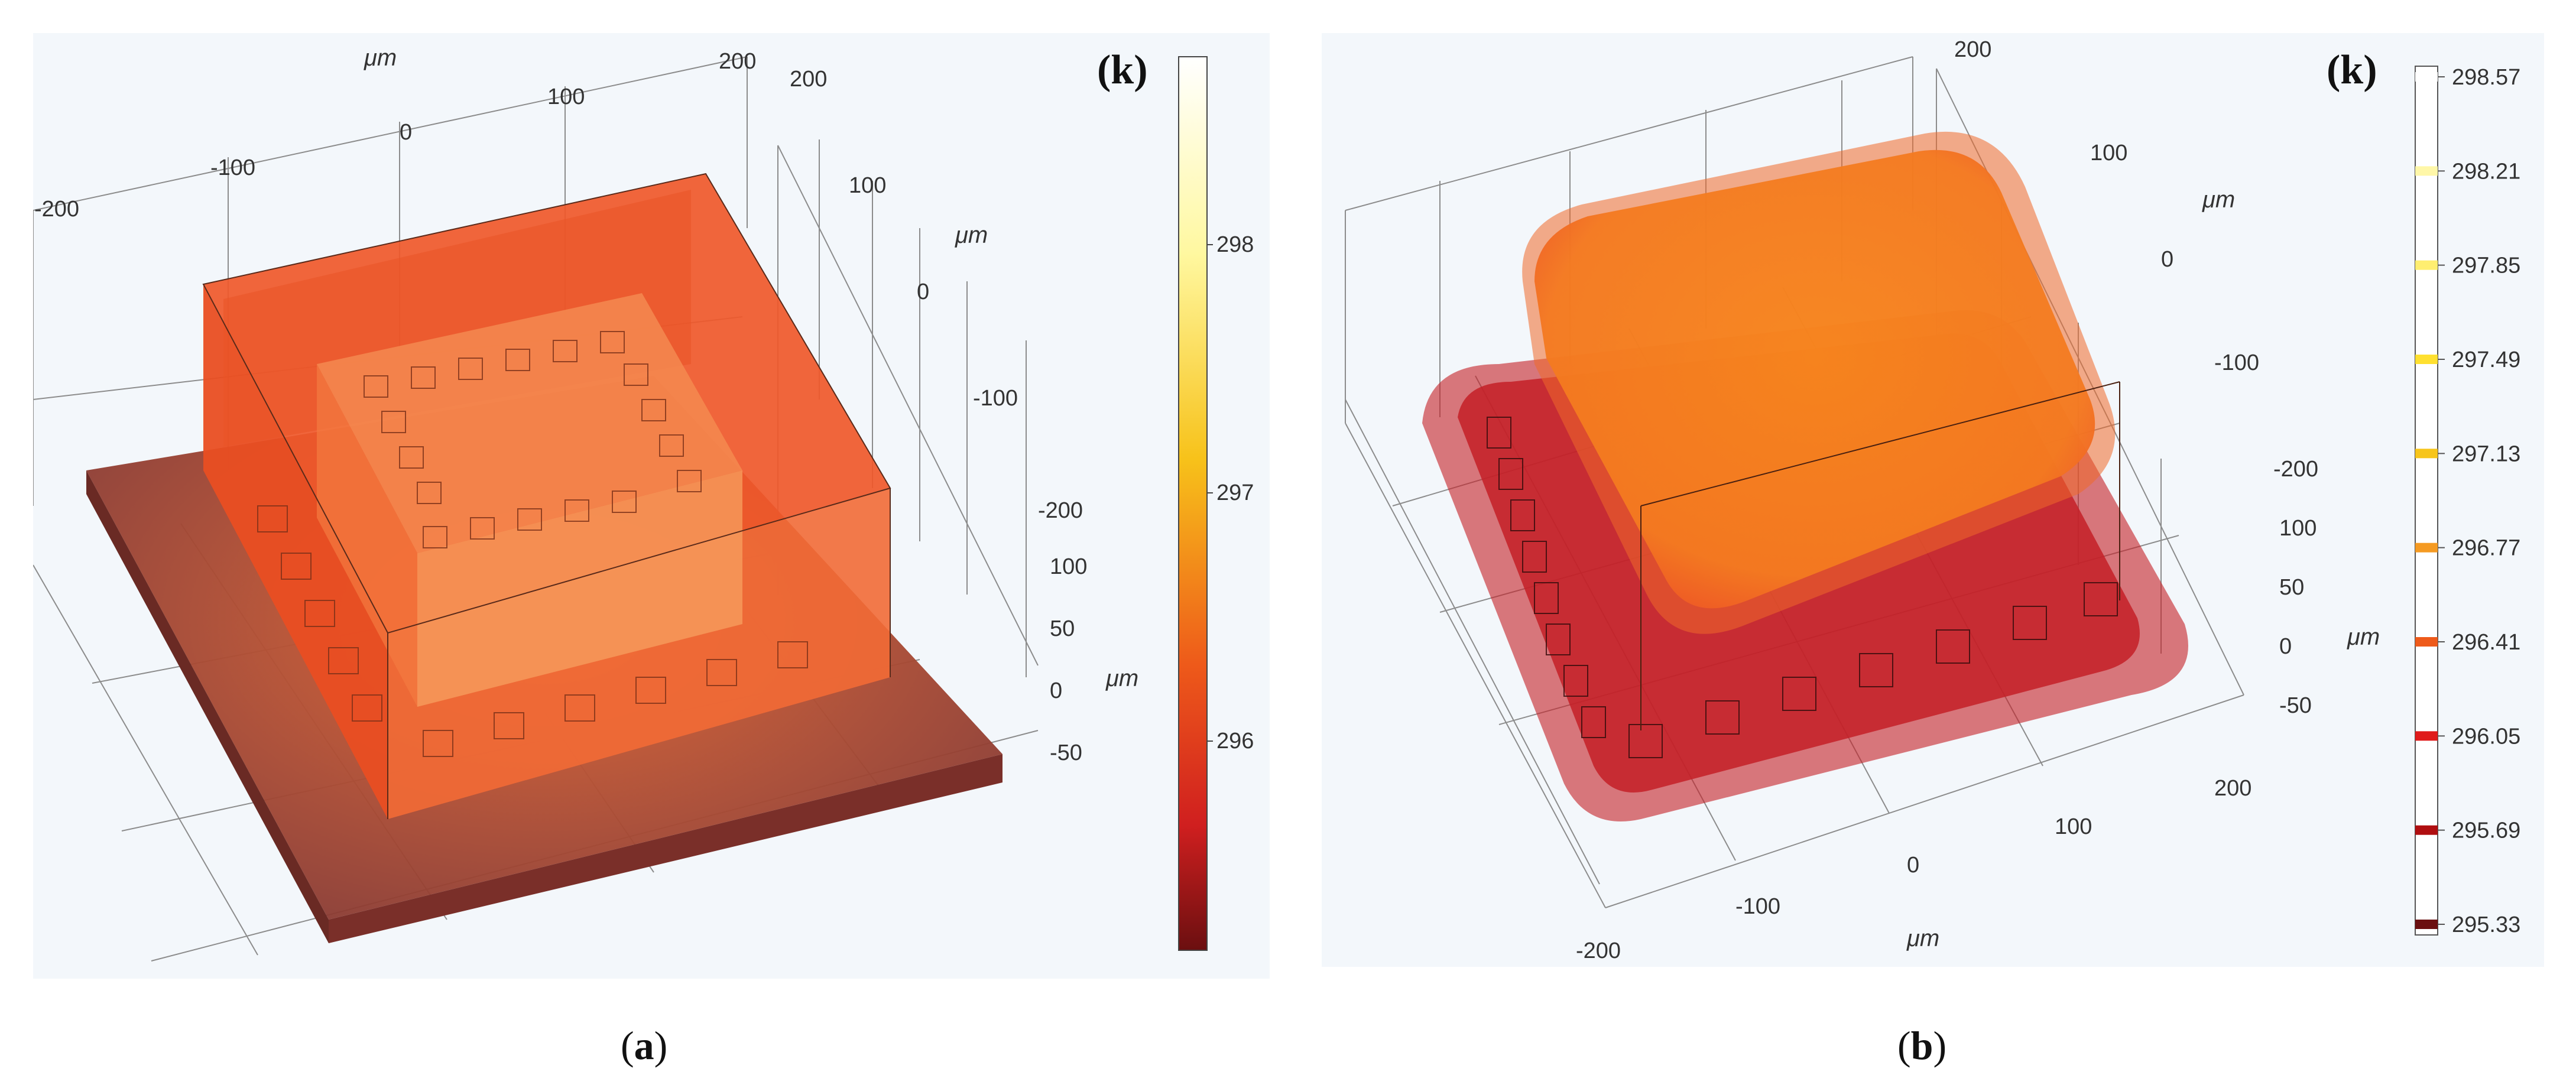 The width and height of the screenshot is (2576, 1088). I want to click on colorbar-tick: 297.85, so click(2486, 266).